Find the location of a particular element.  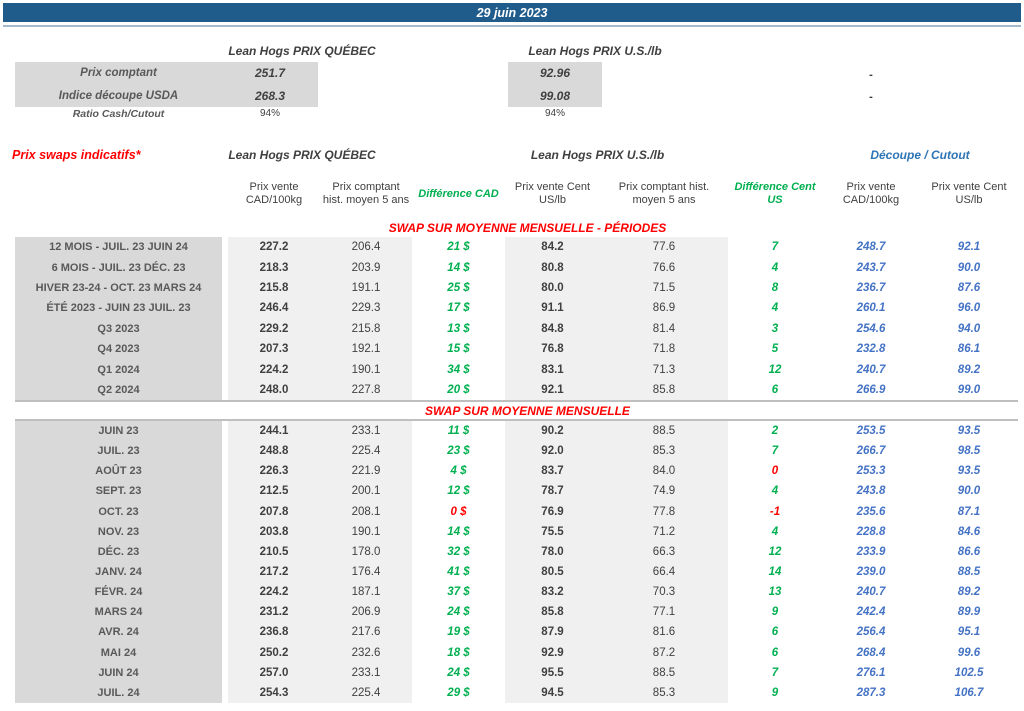

summary-quebec-header: Lean Hogs PRIX QUÉBEC is located at coordinates (302, 51).